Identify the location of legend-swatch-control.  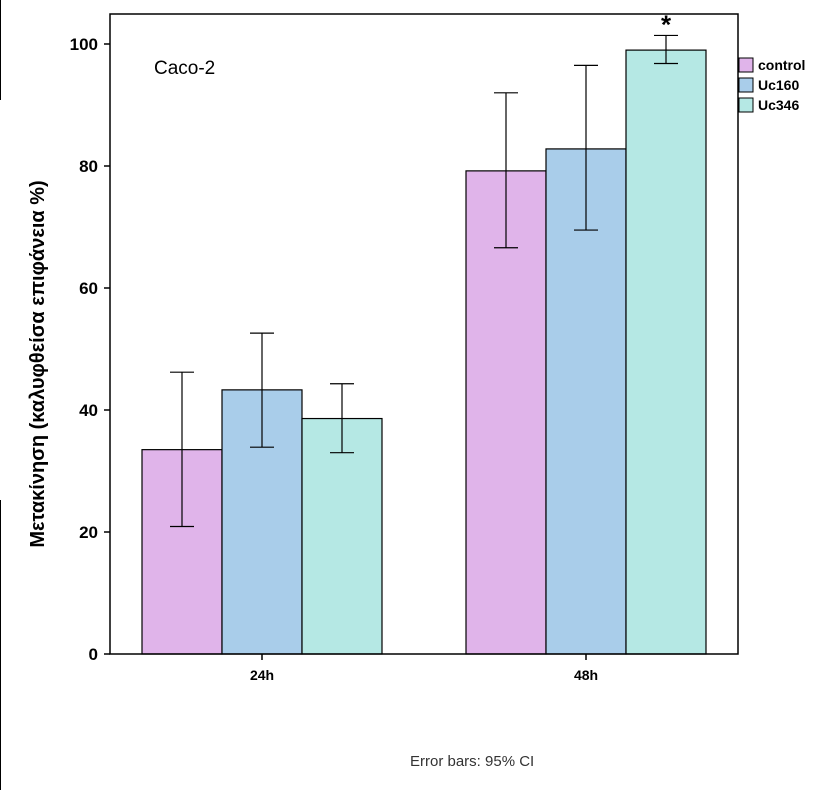
(746, 65).